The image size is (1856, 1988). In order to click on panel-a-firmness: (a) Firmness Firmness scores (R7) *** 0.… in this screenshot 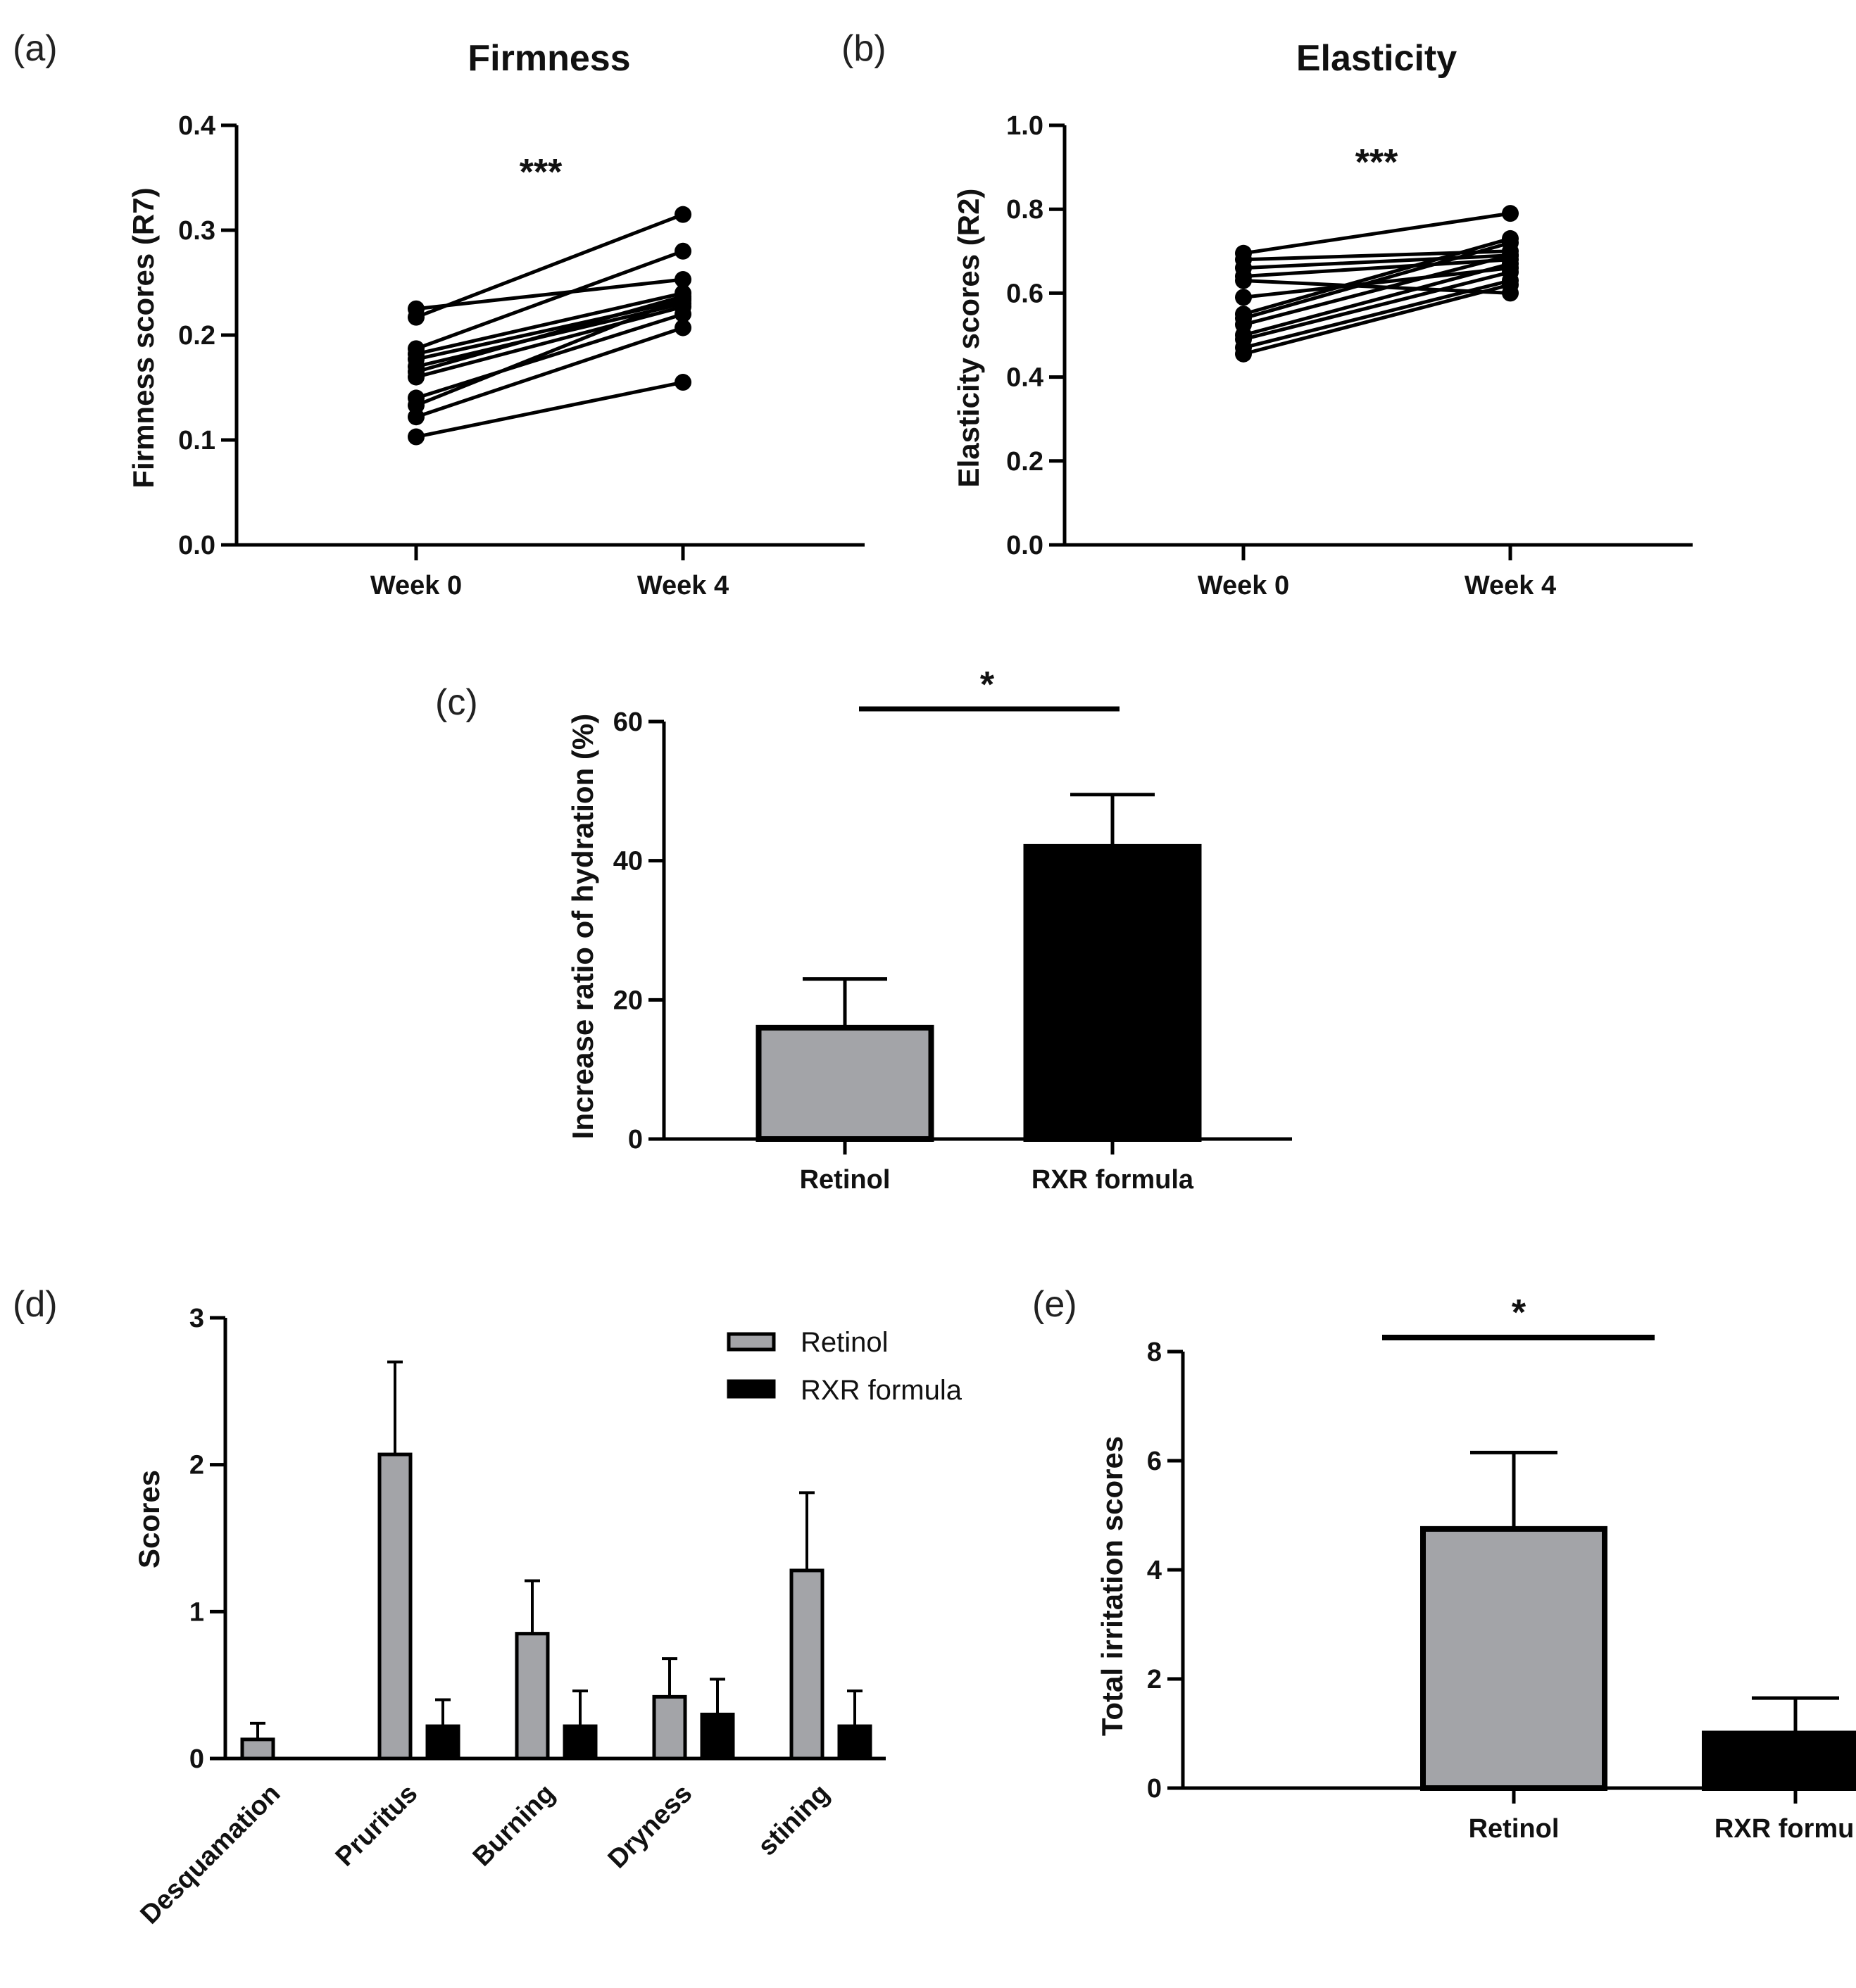, I will do `click(439, 314)`.